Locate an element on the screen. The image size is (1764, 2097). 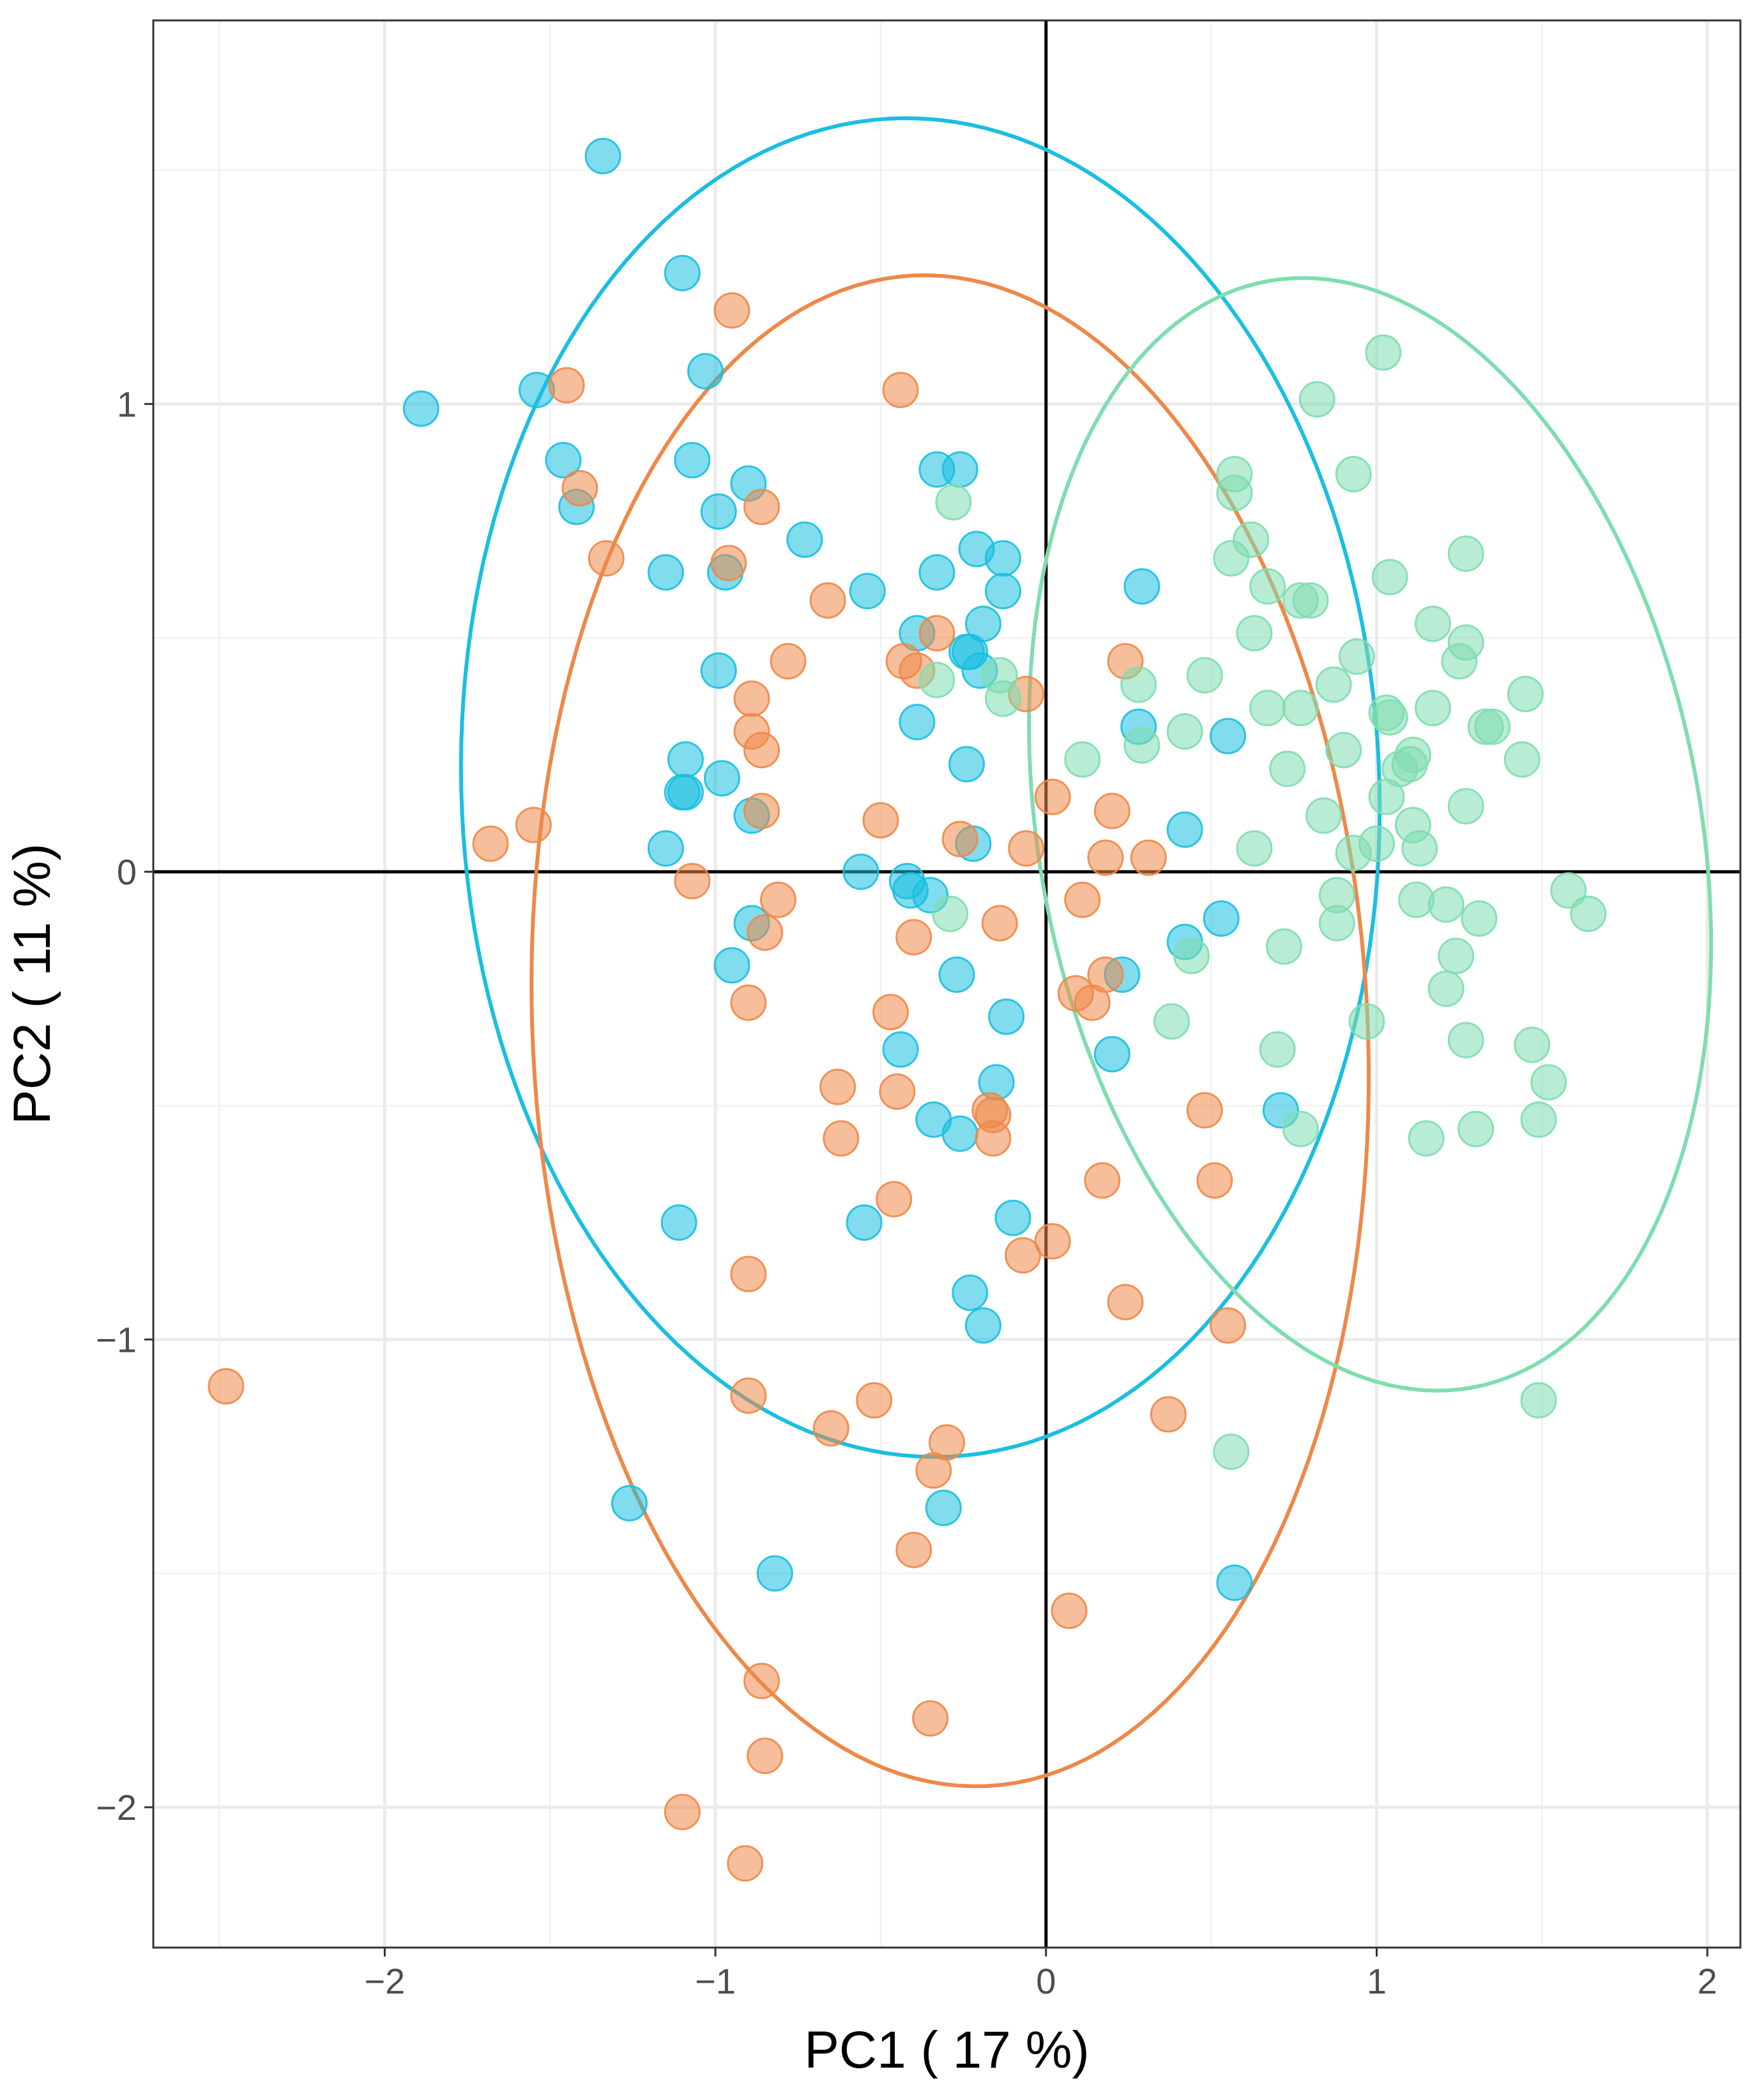
y-tick-label: 0 is located at coordinates (127, 872).